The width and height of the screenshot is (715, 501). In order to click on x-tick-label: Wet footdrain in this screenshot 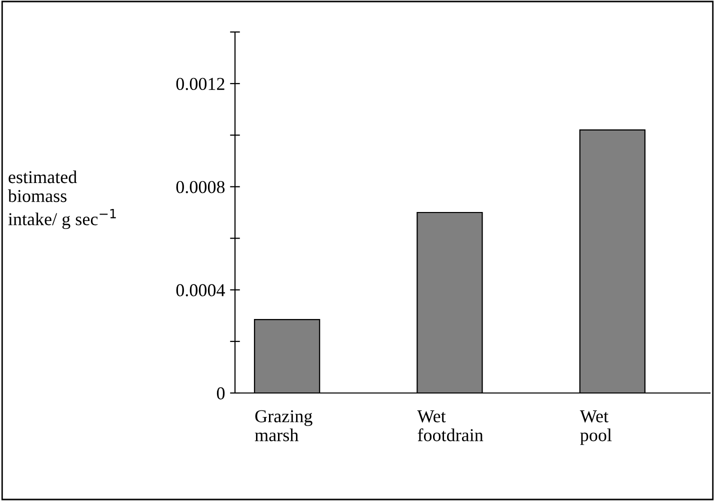, I will do `click(450, 426)`.